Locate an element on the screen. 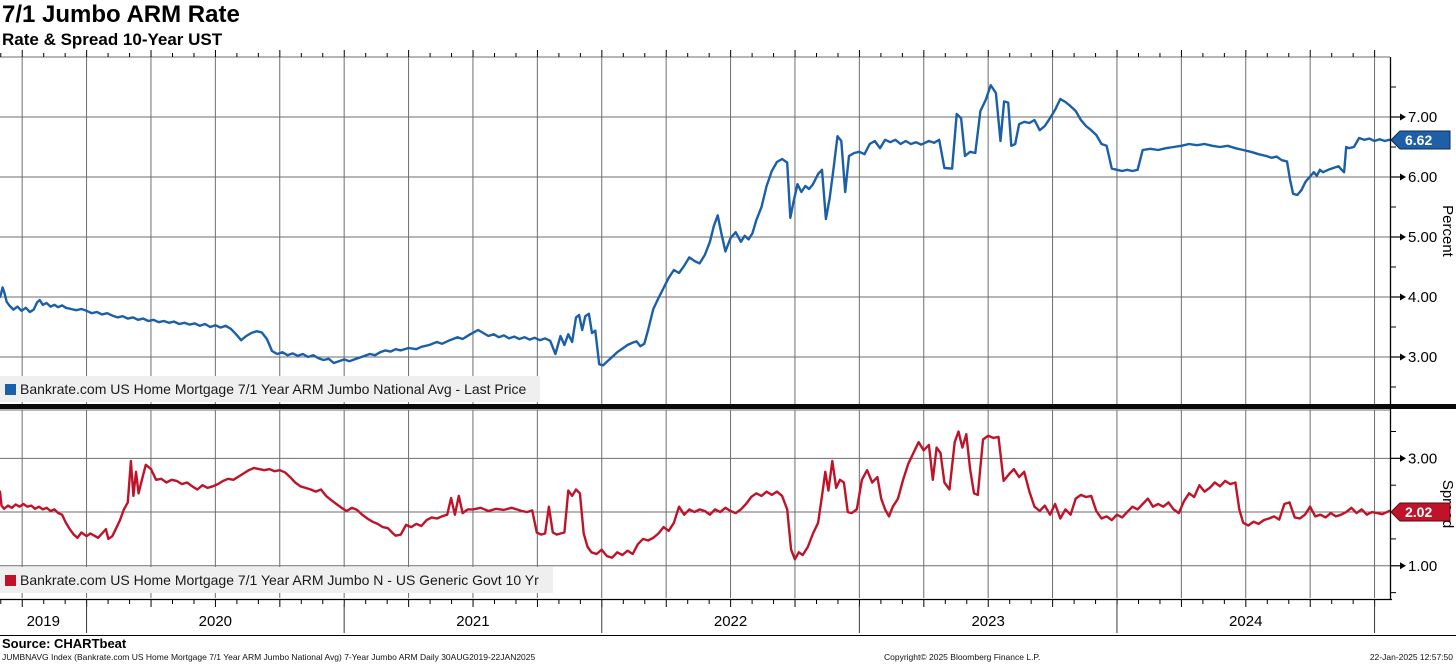 Image resolution: width=1456 pixels, height=665 pixels. last-price-badge-spread: 2.02 is located at coordinates (1420, 512).